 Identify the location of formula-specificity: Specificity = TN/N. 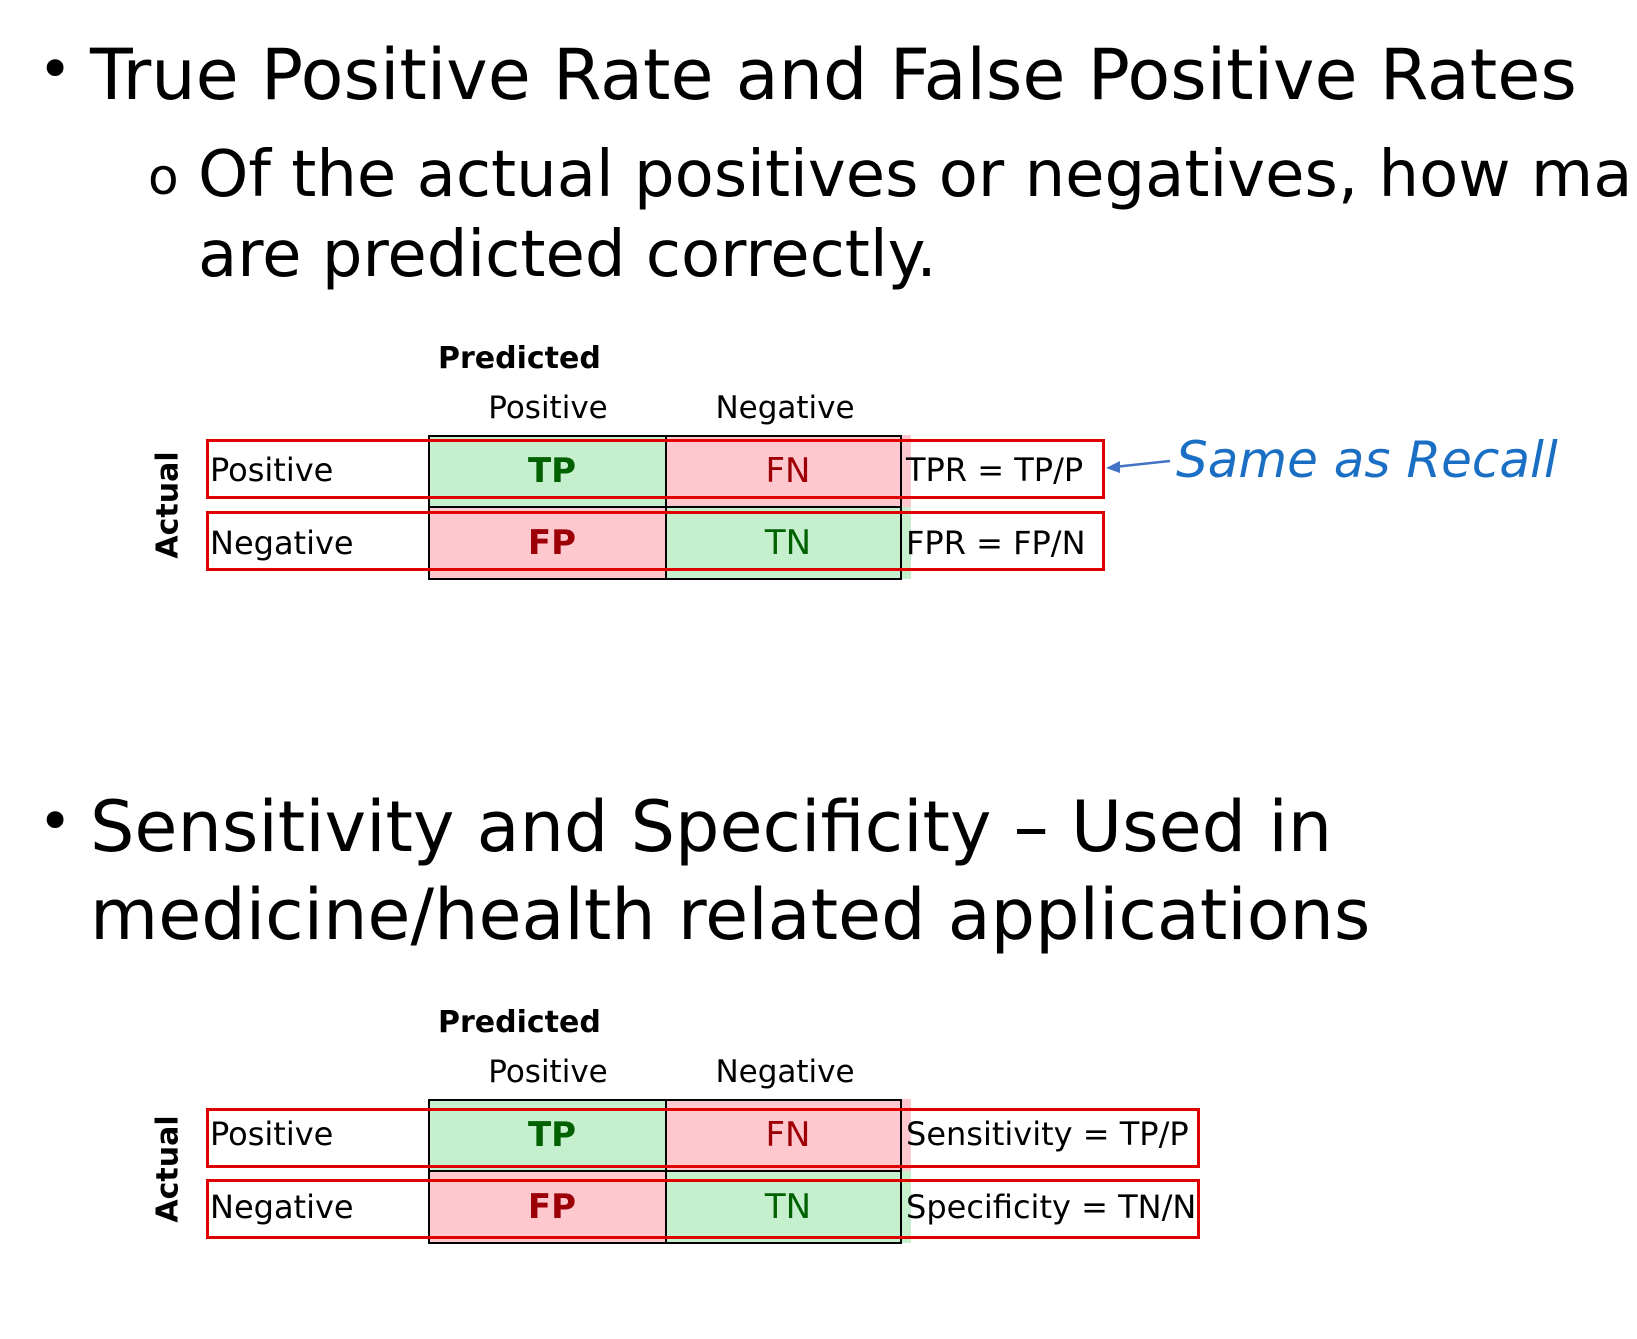
(1051, 1207).